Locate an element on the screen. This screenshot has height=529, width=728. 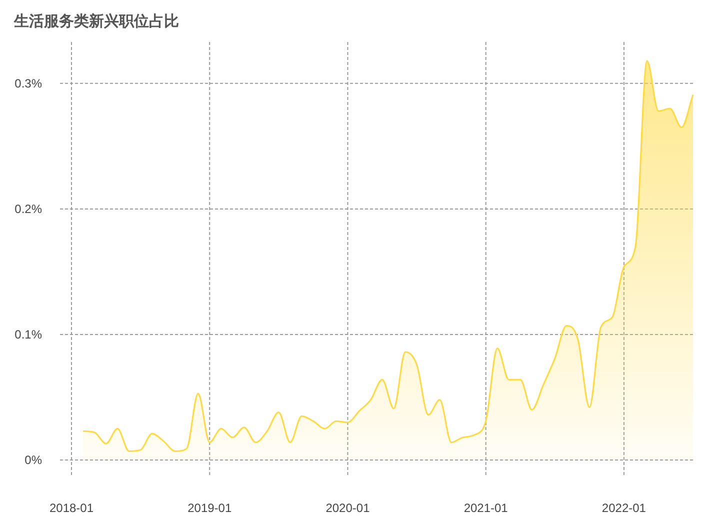
x-tick-label: 2022-01 is located at coordinates (624, 508).